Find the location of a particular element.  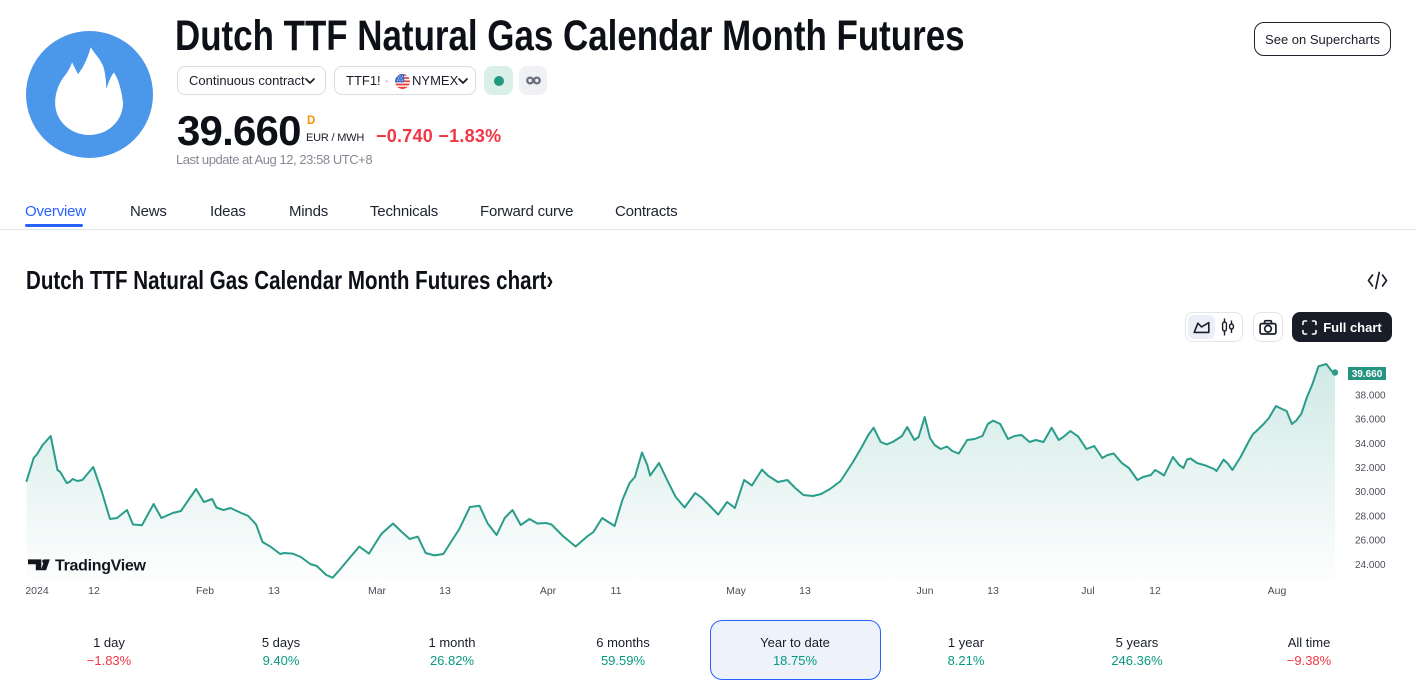

svg-text: Apr is located at coordinates (548, 591).